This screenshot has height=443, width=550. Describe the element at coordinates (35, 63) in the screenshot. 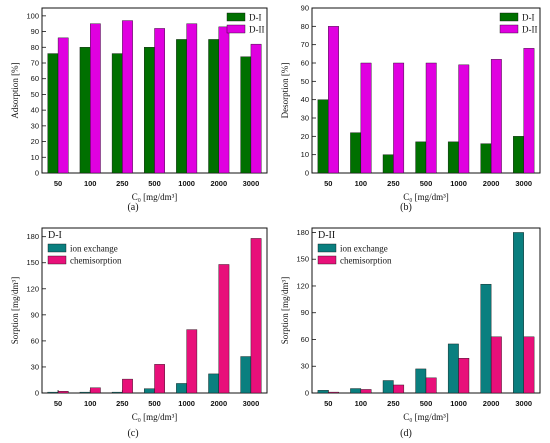

I see `y-tick-label: 70` at that location.